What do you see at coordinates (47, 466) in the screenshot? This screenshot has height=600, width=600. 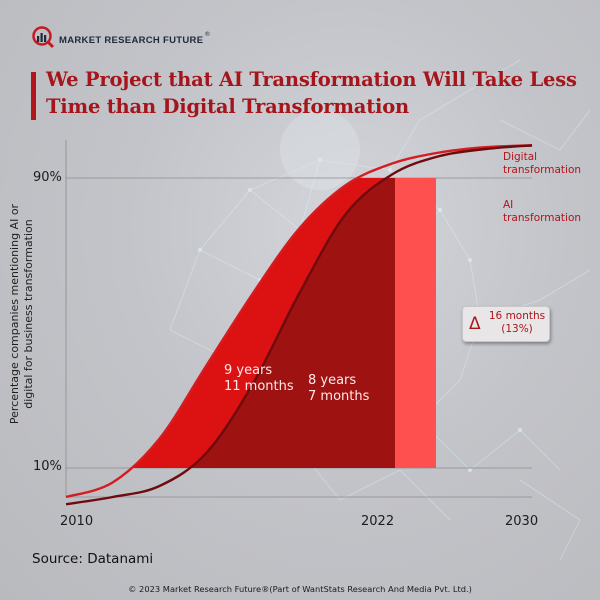 I see `y-tick-label: 10%` at bounding box center [47, 466].